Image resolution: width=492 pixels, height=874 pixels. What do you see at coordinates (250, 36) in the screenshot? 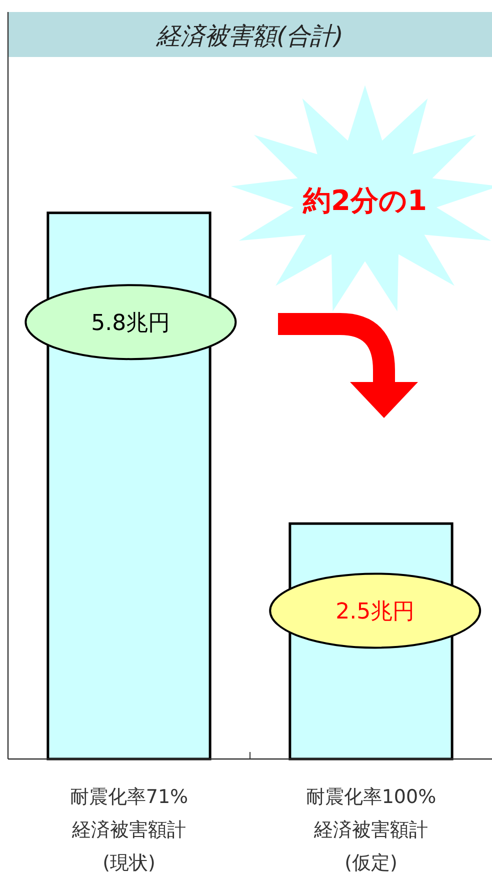
I see `chart-title: 経済被害額(合計)` at bounding box center [250, 36].